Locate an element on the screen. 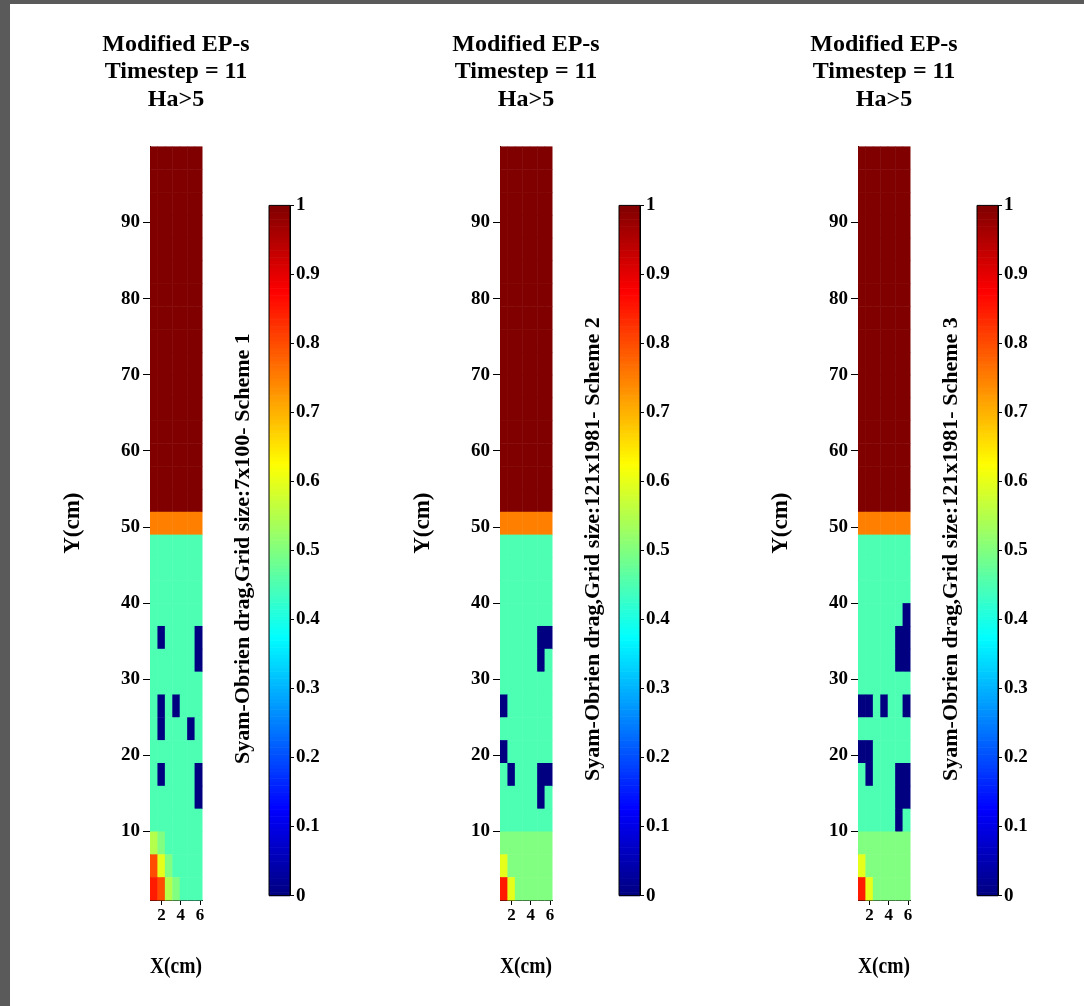 This screenshot has width=1084, height=1006. color-bar-title: Syam-Obrien drag,Grid size:121x1981- Scheme 3 is located at coordinates (949, 549).